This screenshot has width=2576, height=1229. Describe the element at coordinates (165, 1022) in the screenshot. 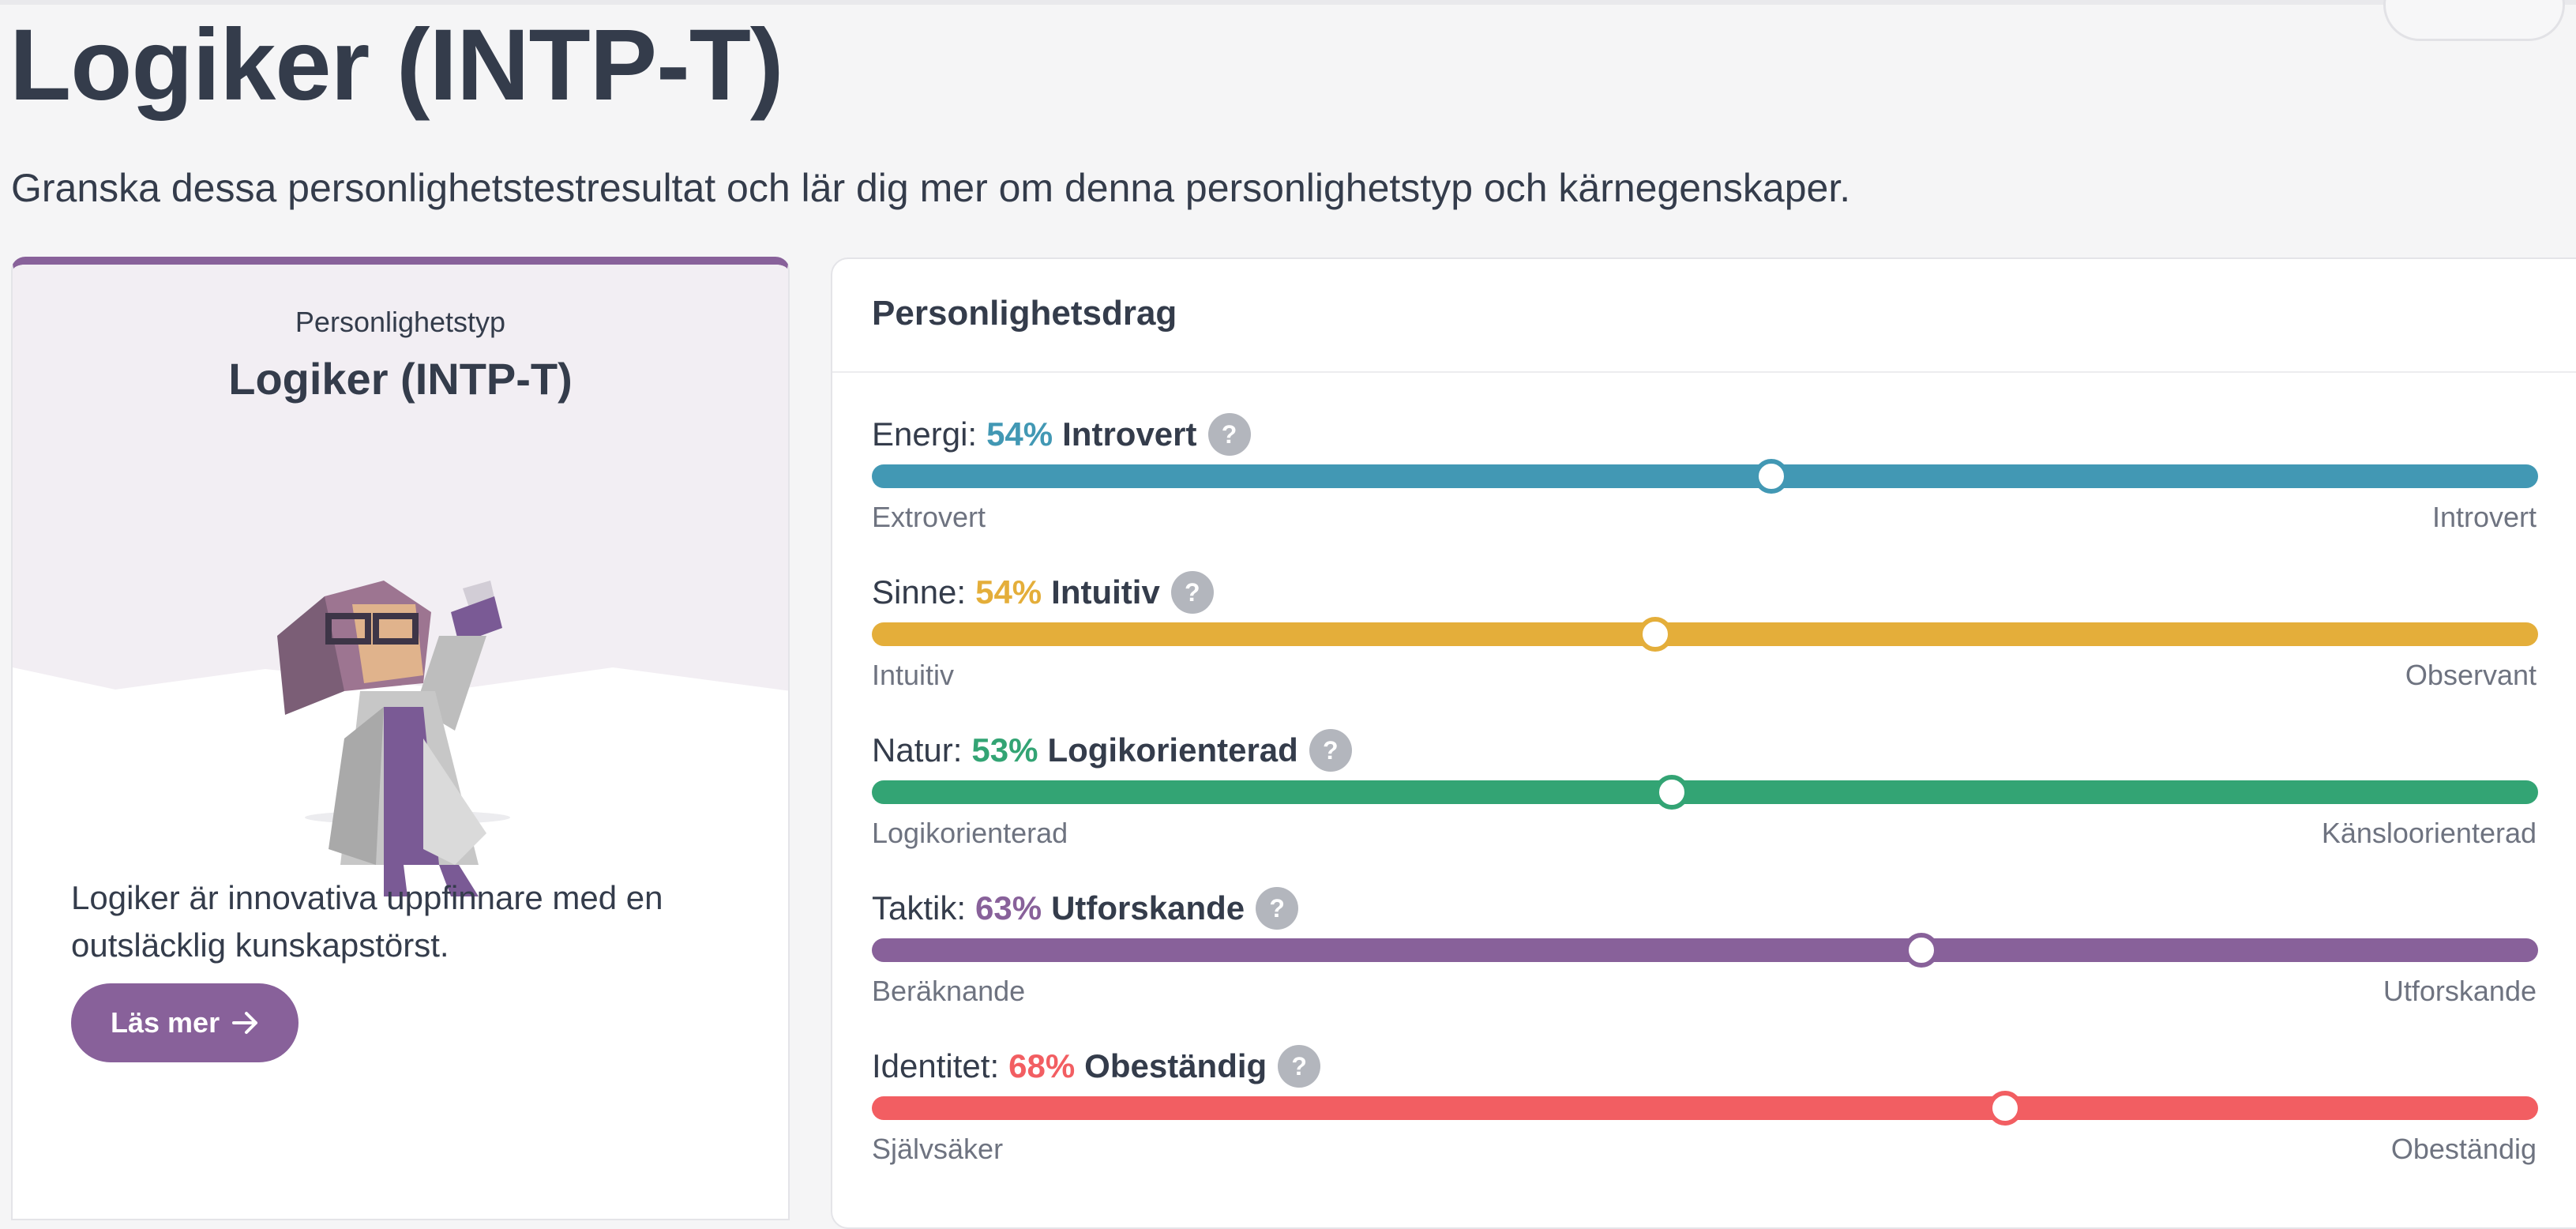

I see `read-more-label: Läs mer` at that location.